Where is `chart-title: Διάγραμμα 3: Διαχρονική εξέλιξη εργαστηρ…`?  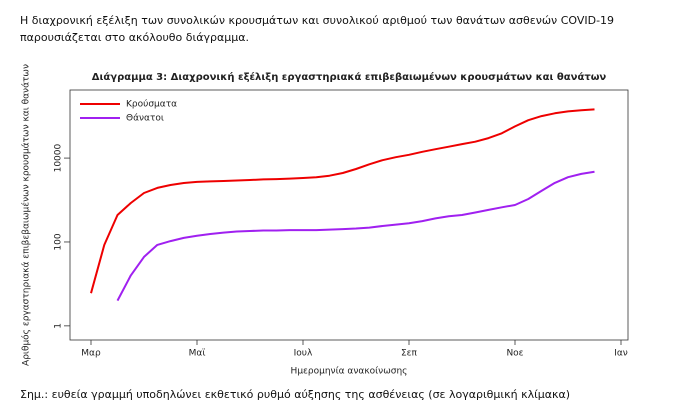 chart-title: Διάγραμμα 3: Διαχρονική εξέλιξη εργαστηρ… is located at coordinates (349, 77).